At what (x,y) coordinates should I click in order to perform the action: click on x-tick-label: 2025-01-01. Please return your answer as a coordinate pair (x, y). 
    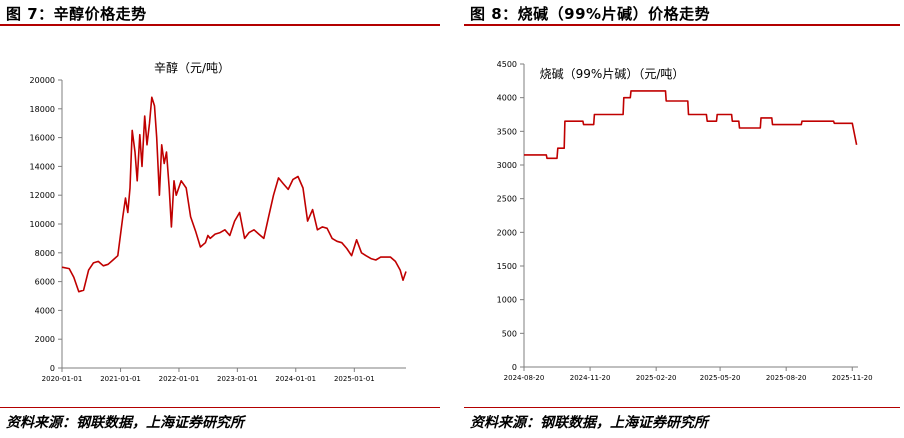
    Looking at the image, I should click on (354, 379).